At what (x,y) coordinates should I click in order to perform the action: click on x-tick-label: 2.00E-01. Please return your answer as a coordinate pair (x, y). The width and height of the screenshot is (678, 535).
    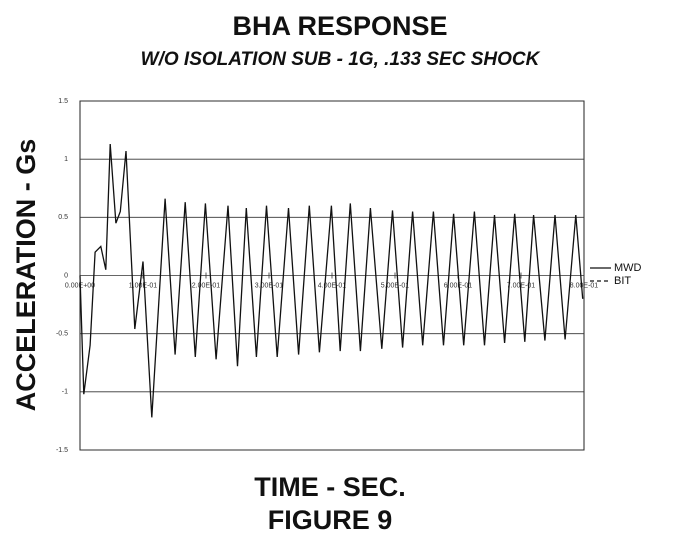
    Looking at the image, I should click on (206, 285).